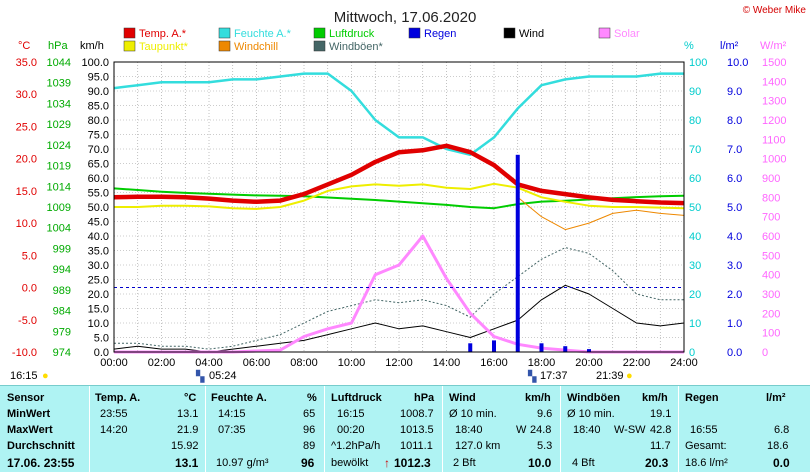  Describe the element at coordinates (734, 295) in the screenshot. I see `rain-tick-label: 2.0` at that location.